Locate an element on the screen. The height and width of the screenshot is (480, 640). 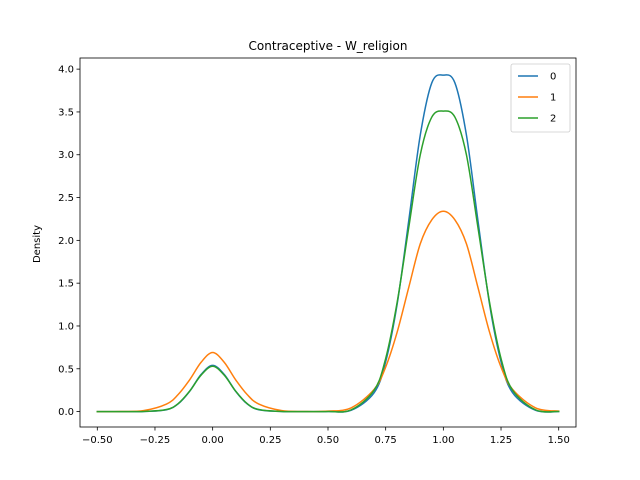
x-tick-label: 0.50 is located at coordinates (328, 440).